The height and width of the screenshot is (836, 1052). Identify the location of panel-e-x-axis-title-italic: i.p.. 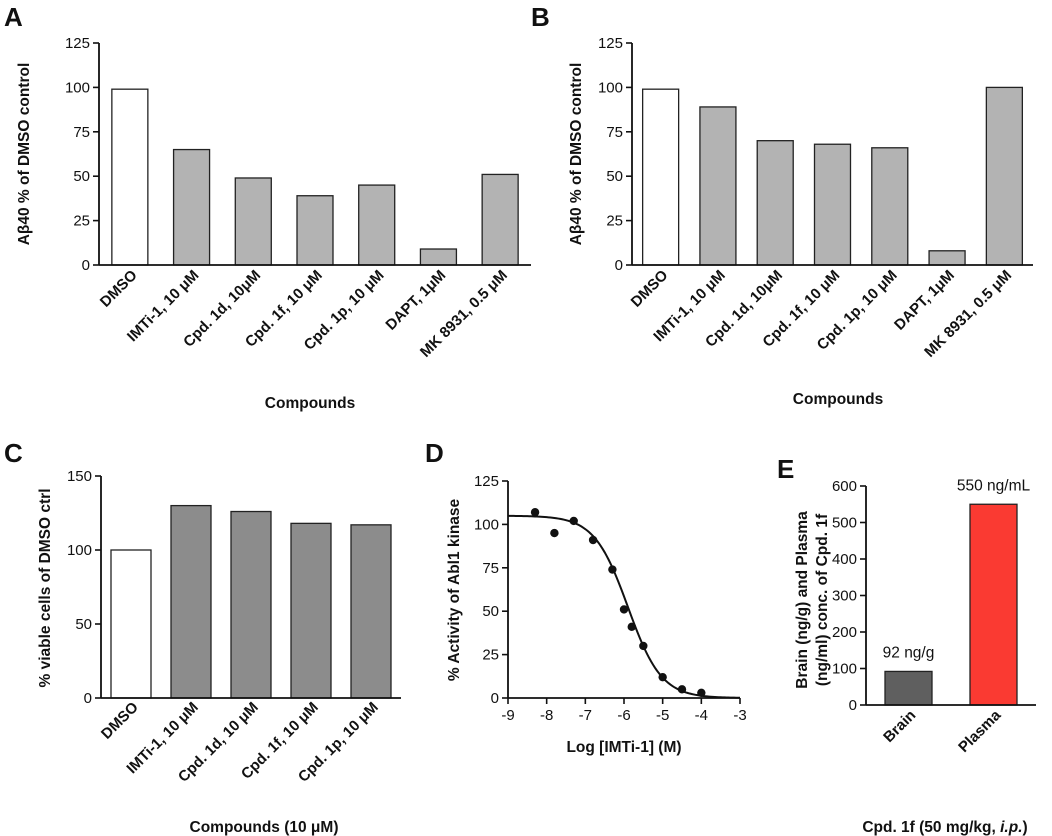
(1011, 827).